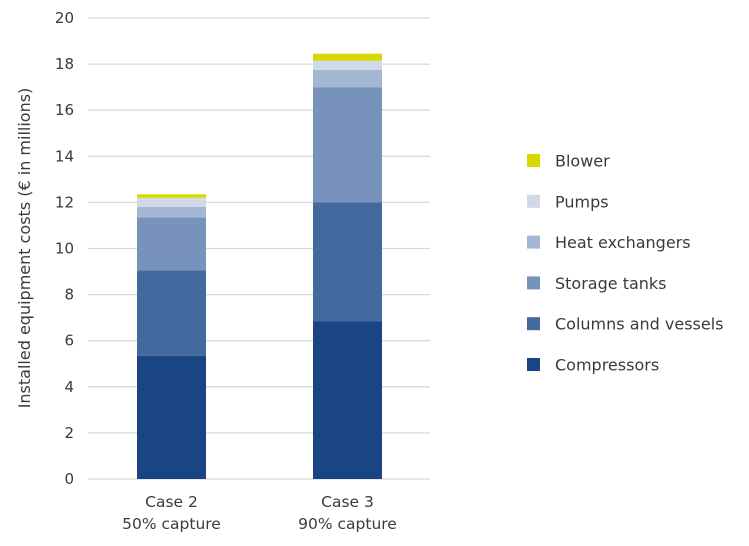 The image size is (749, 546). Describe the element at coordinates (64, 156) in the screenshot. I see `y-tick-label: 14` at that location.